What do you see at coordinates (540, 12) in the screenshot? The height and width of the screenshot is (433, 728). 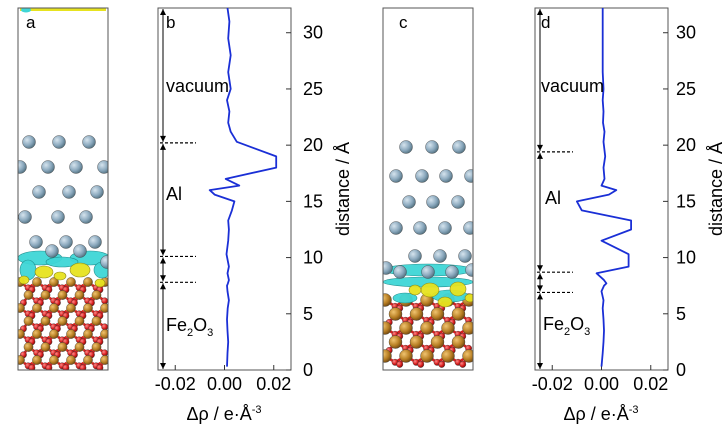 I see `arrowhead-d-3-high` at bounding box center [540, 12].